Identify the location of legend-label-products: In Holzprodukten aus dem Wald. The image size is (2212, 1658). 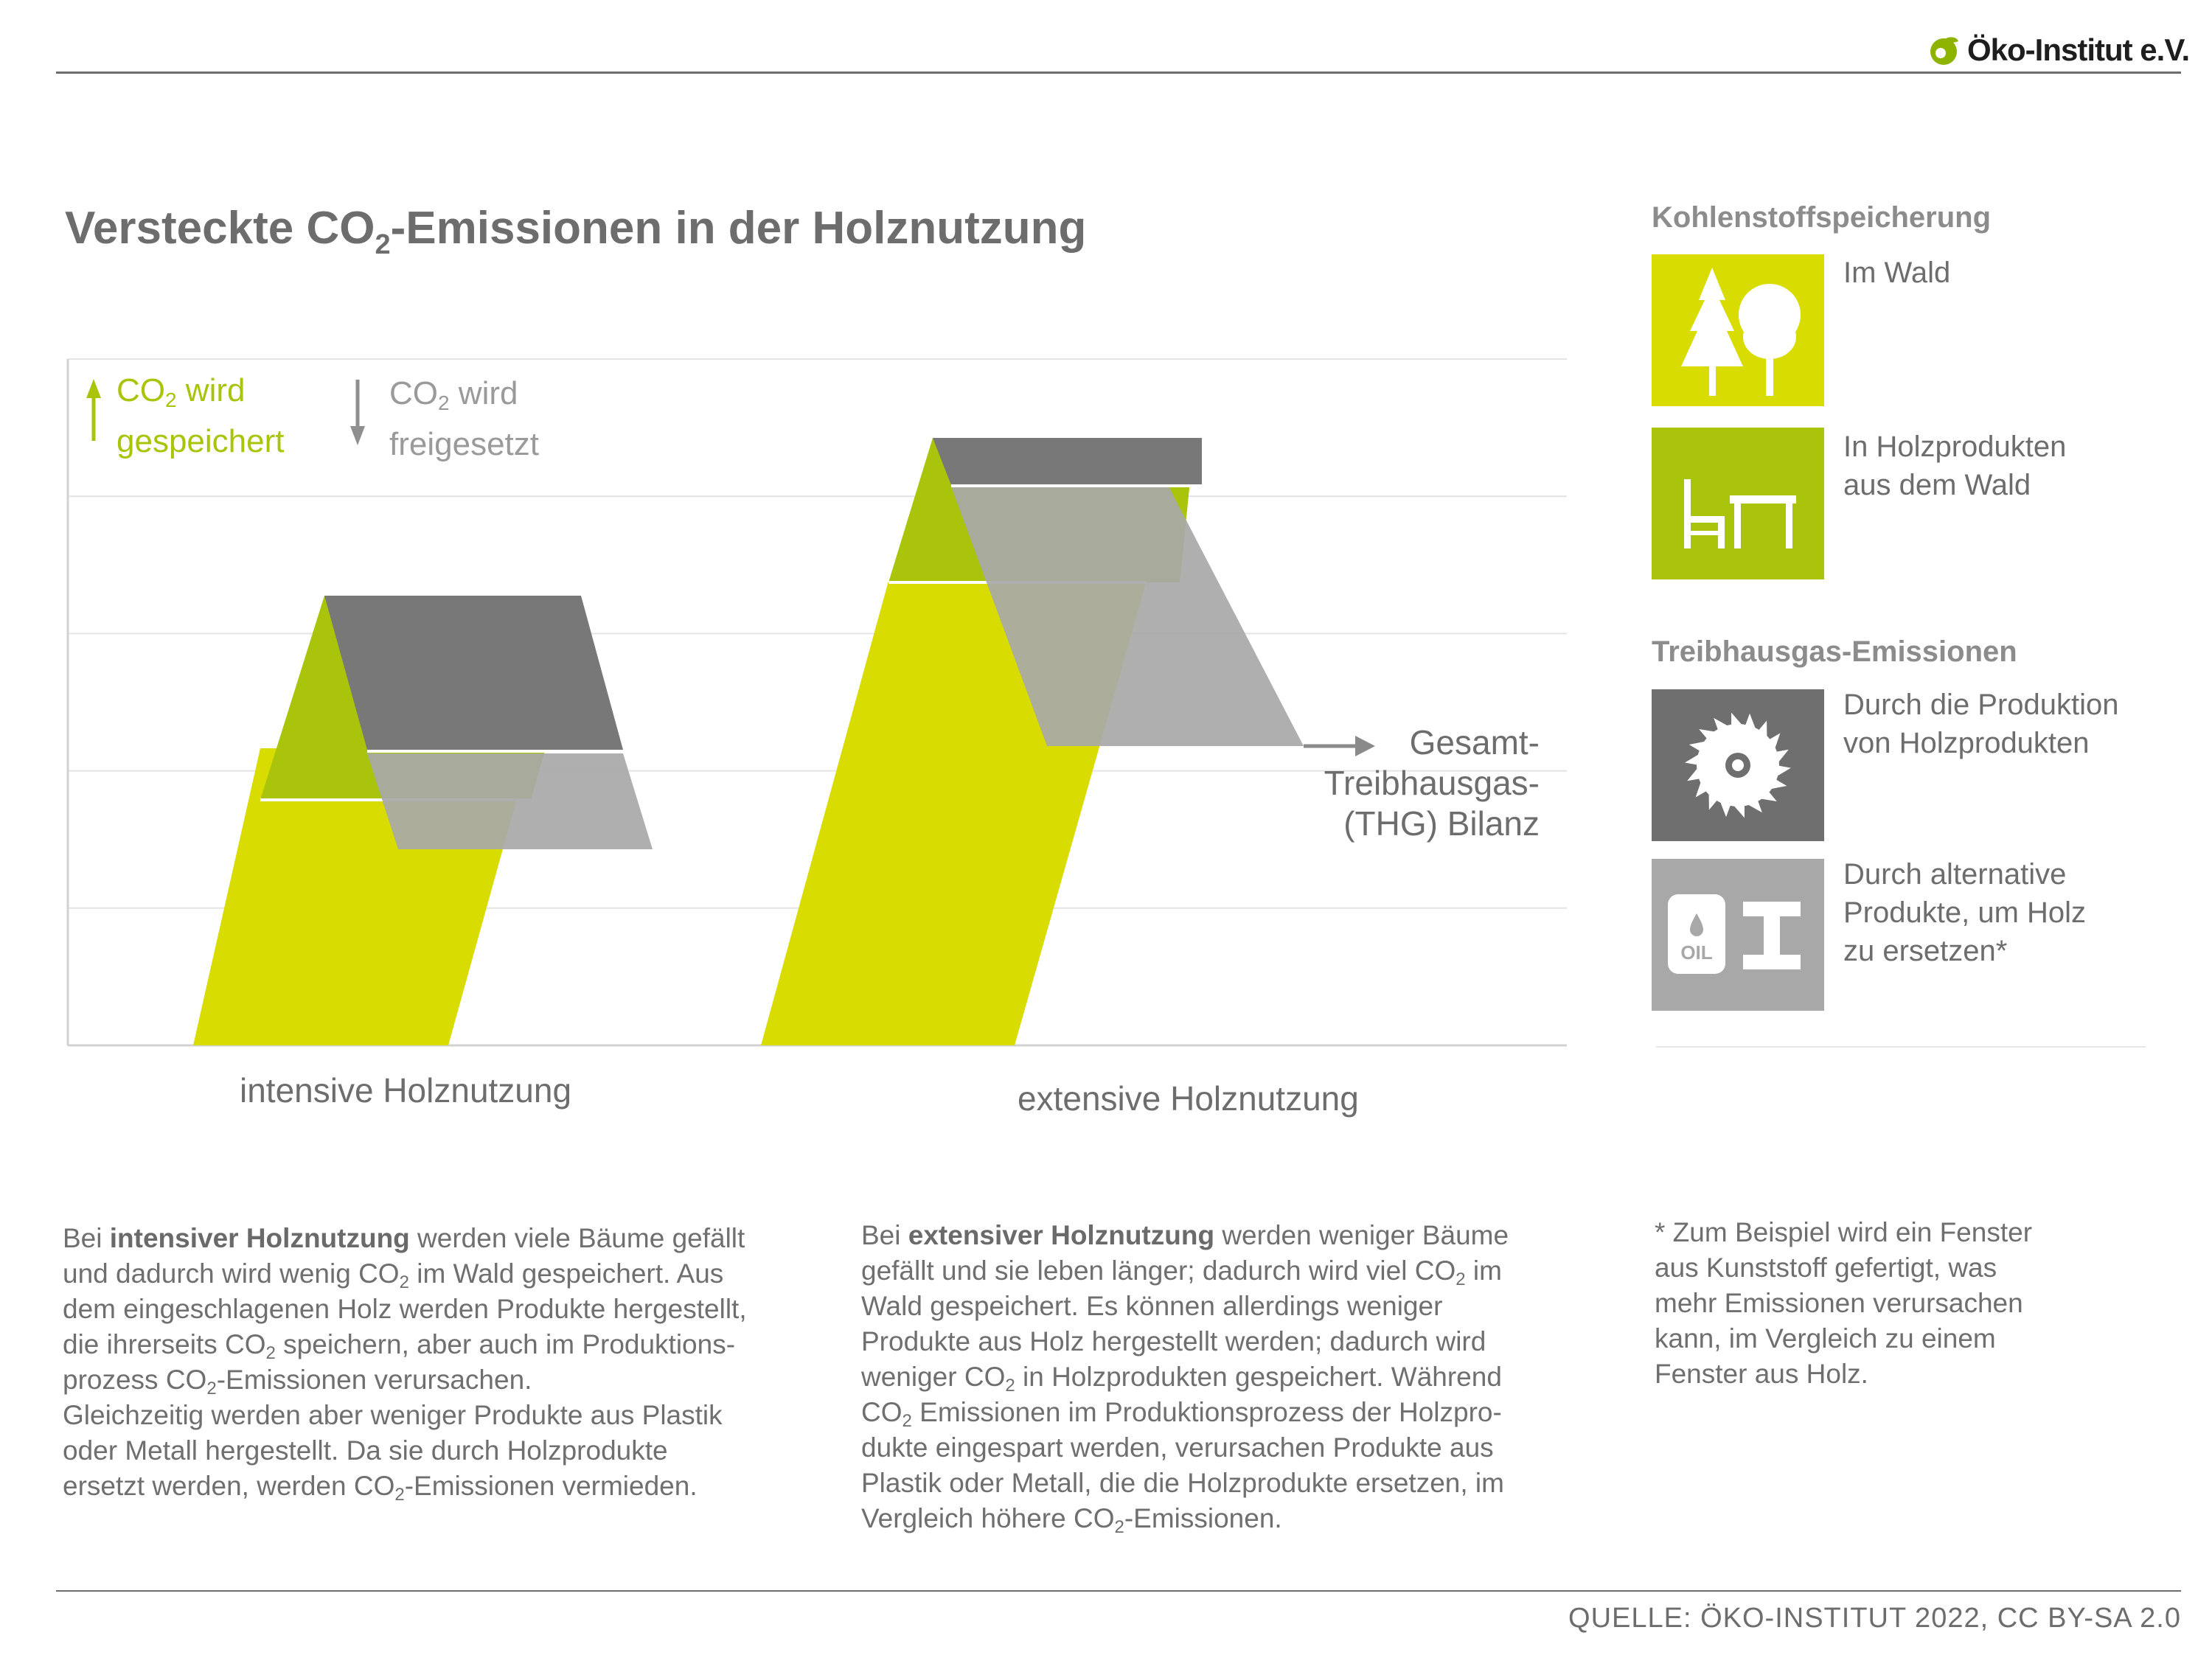
(1955, 466).